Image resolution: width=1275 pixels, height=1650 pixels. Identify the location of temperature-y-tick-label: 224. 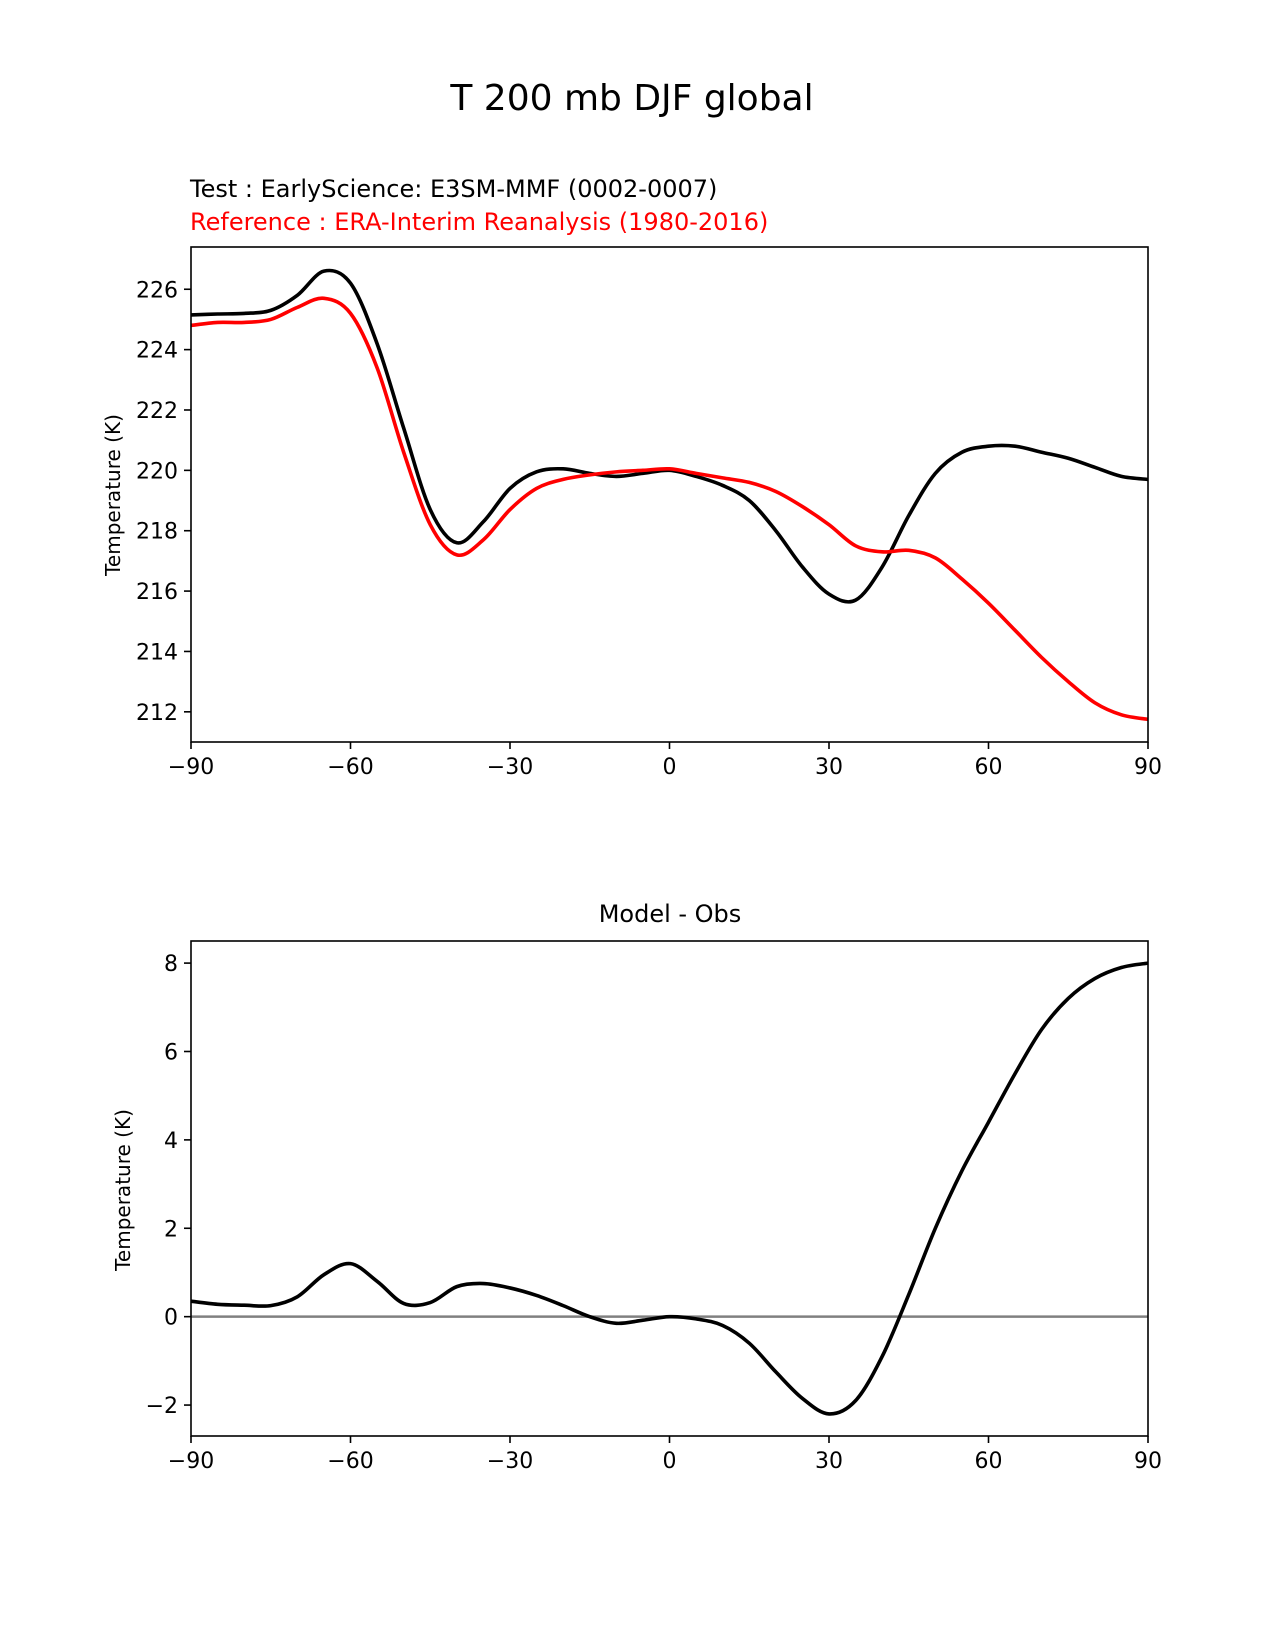
(157, 351).